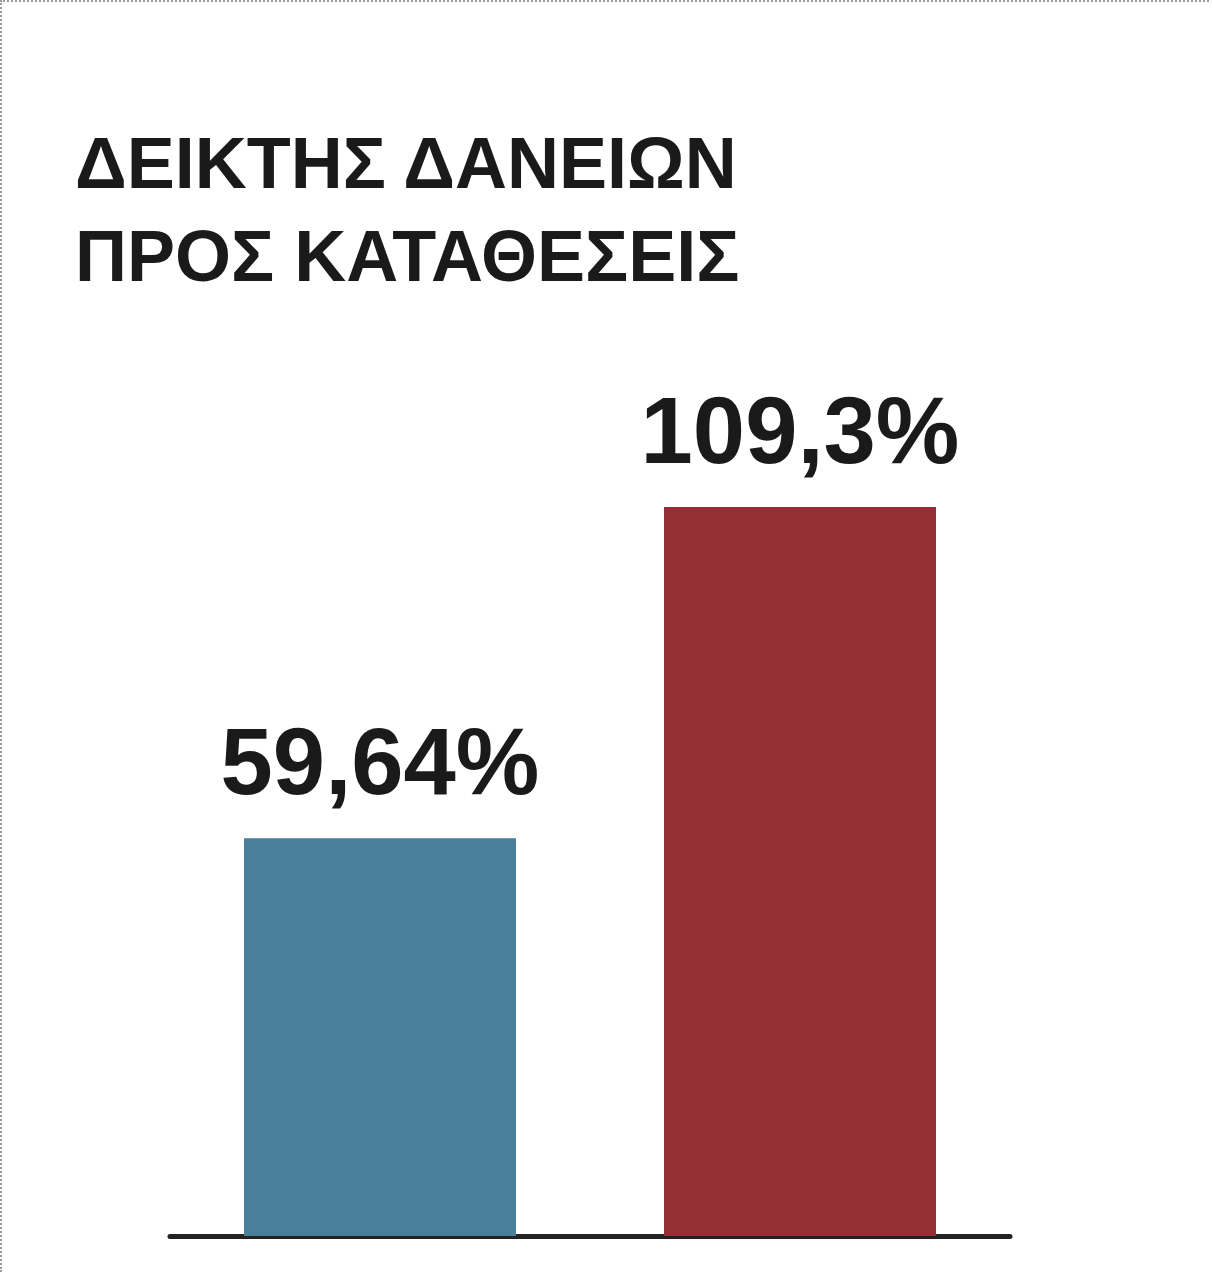 Image resolution: width=1213 pixels, height=1276 pixels. I want to click on data-label: 109,3%, so click(800, 430).